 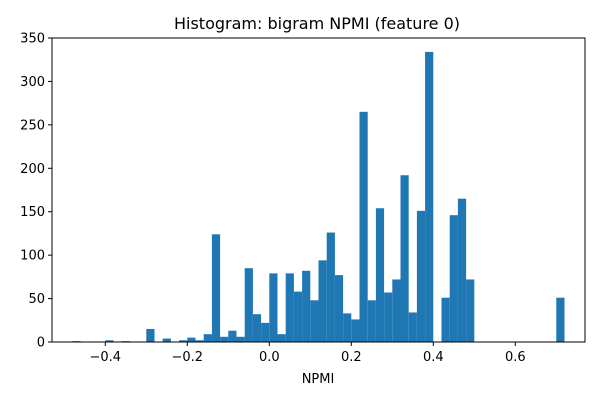 I want to click on y-tick-label: 200, so click(x=32, y=169).